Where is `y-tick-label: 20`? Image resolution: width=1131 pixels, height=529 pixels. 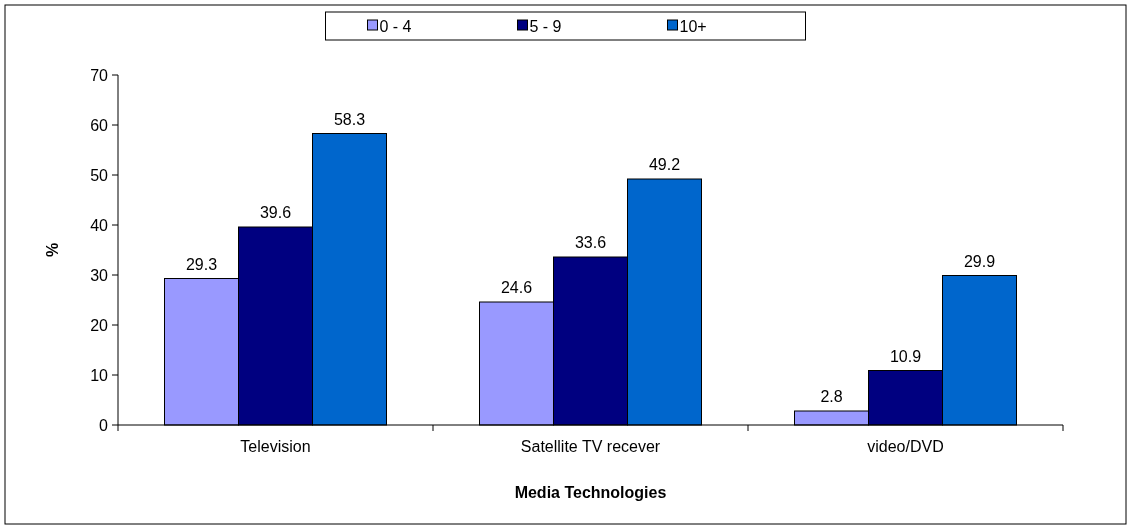
y-tick-label: 20 is located at coordinates (99, 325).